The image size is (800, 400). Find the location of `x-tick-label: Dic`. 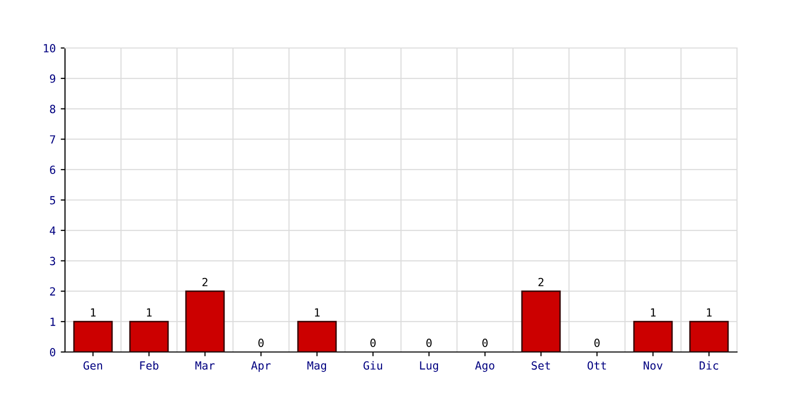

x-tick-label: Dic is located at coordinates (709, 365).